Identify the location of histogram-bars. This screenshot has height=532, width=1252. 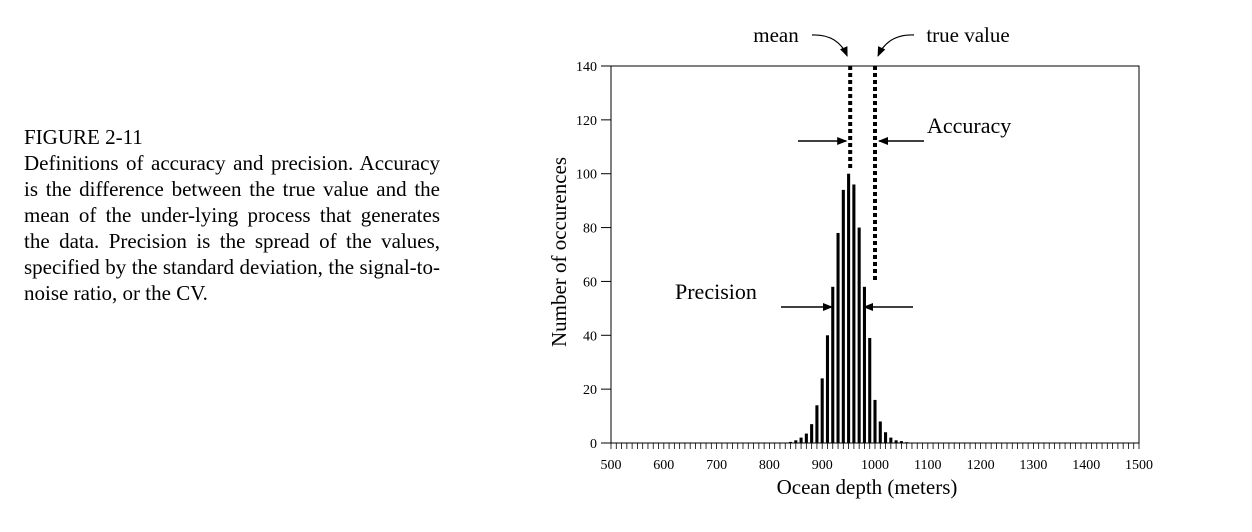
(851, 308).